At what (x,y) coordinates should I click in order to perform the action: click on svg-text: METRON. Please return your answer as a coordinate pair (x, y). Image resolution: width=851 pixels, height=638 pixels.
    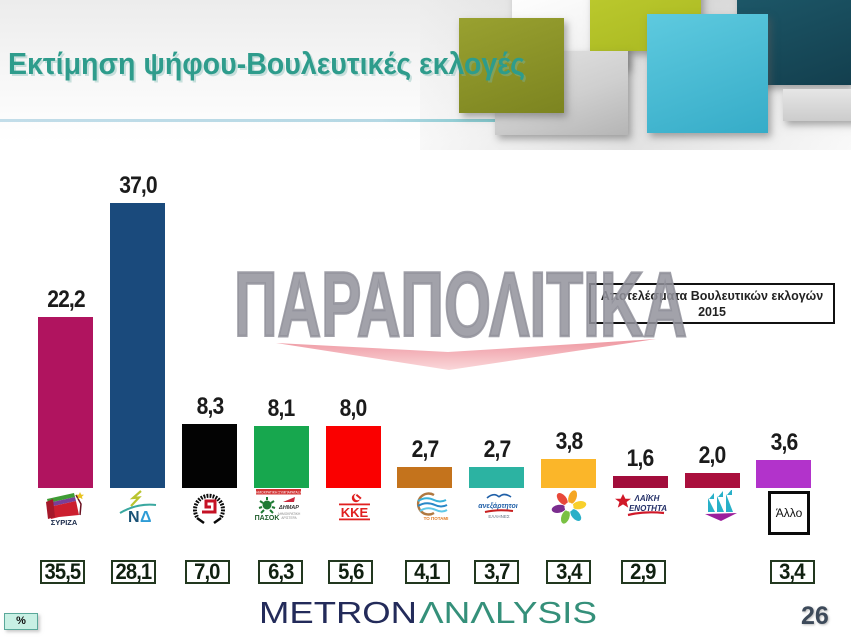
    Looking at the image, I should click on (338, 612).